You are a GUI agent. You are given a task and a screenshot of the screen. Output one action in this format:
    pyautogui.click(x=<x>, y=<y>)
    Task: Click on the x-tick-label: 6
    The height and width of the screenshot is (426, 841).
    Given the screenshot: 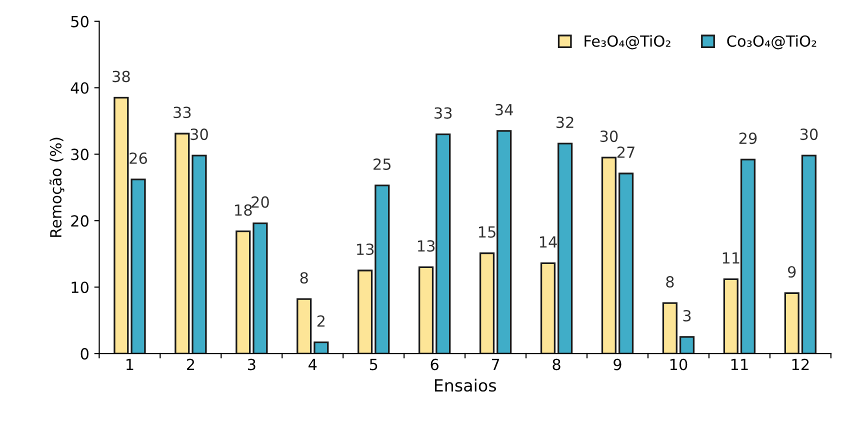 What is the action you would take?
    pyautogui.click(x=434, y=364)
    